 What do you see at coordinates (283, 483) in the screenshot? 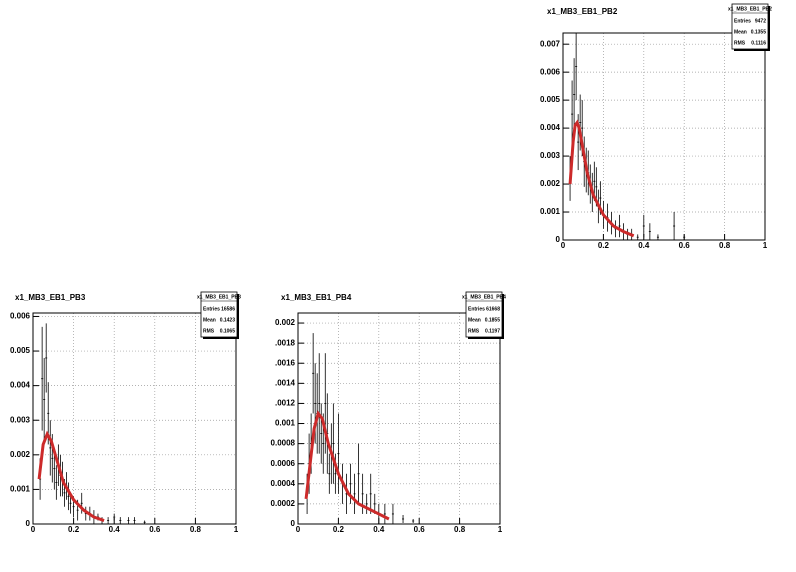
I see `y-tick-label: 0.0004` at bounding box center [283, 483].